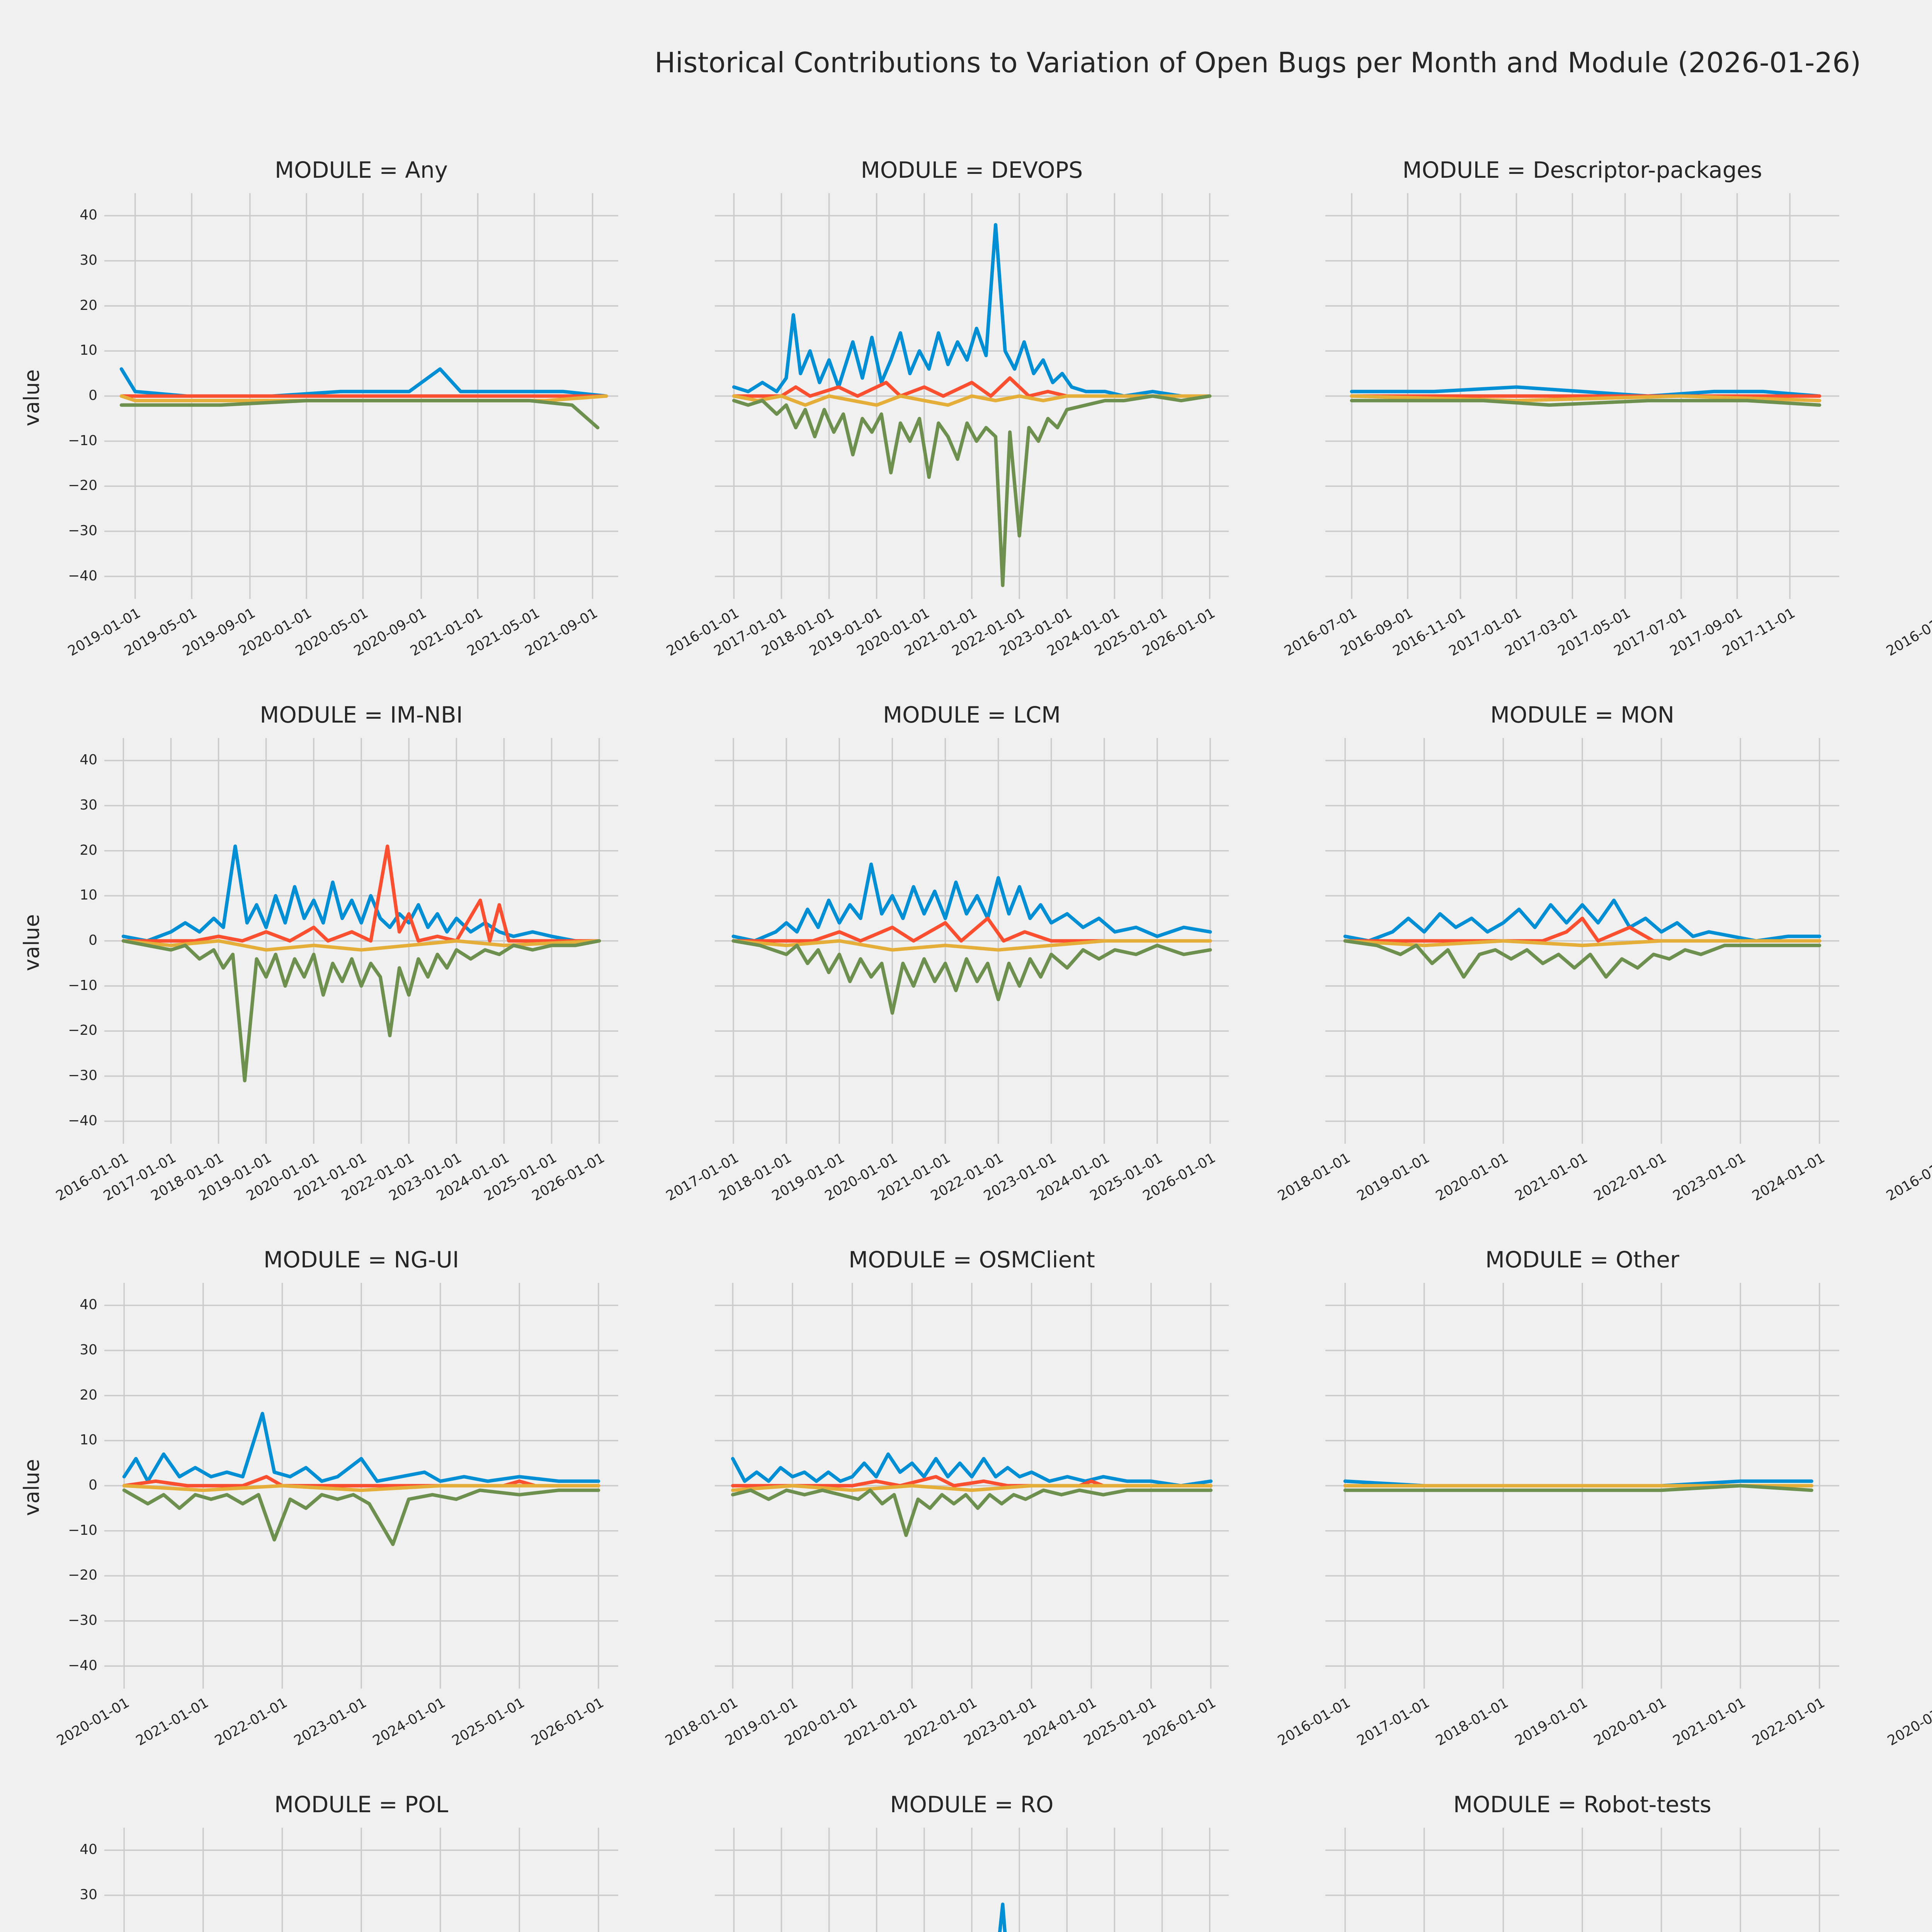 Image resolution: width=1932 pixels, height=1932 pixels. Describe the element at coordinates (362, 1804) in the screenshot. I see `subplot-title: MODULE = POL` at that location.